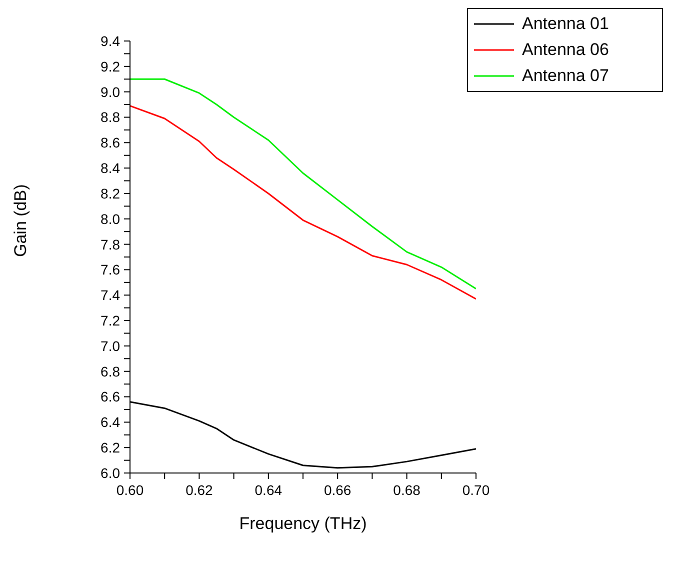  What do you see at coordinates (130, 490) in the screenshot?
I see `x-tick-label: 0.60` at bounding box center [130, 490].